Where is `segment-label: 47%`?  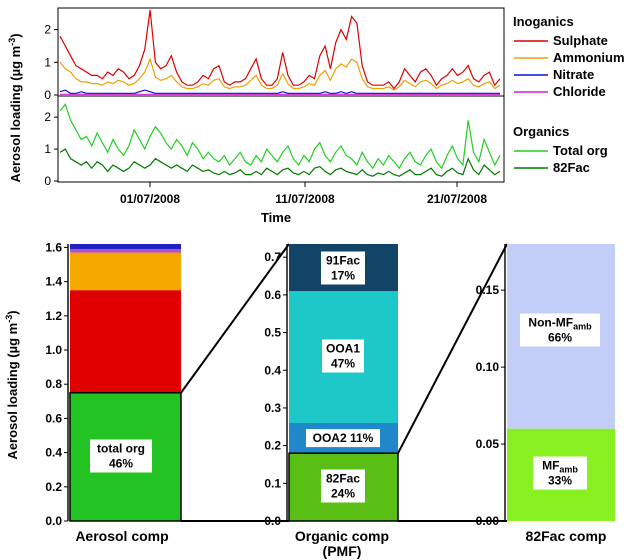
segment-label: 47% is located at coordinates (343, 364).